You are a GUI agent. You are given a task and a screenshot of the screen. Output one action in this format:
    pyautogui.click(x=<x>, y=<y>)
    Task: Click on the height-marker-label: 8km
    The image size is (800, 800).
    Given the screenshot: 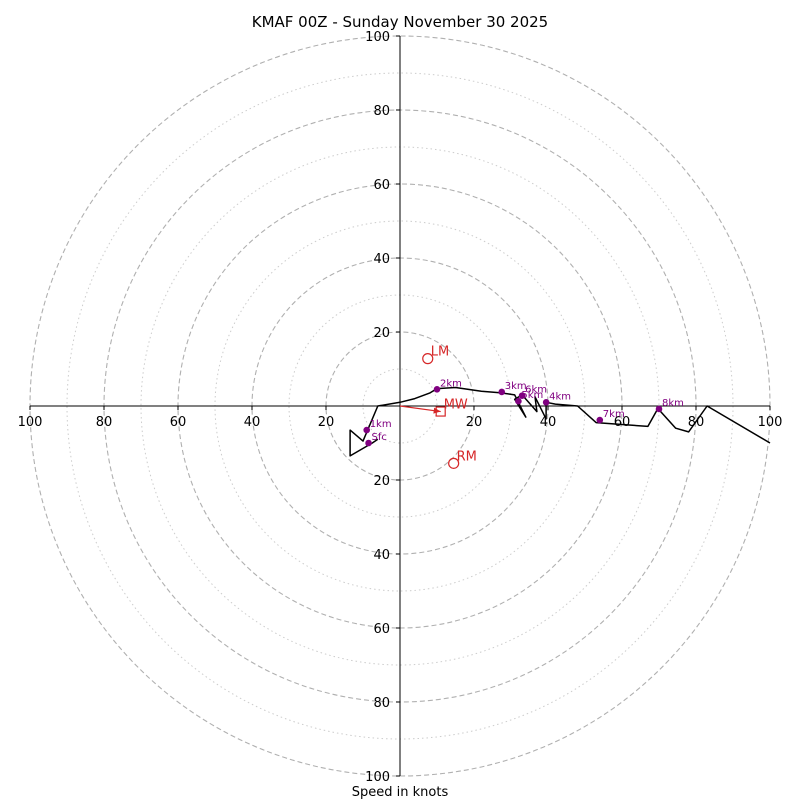 What is the action you would take?
    pyautogui.click(x=673, y=403)
    